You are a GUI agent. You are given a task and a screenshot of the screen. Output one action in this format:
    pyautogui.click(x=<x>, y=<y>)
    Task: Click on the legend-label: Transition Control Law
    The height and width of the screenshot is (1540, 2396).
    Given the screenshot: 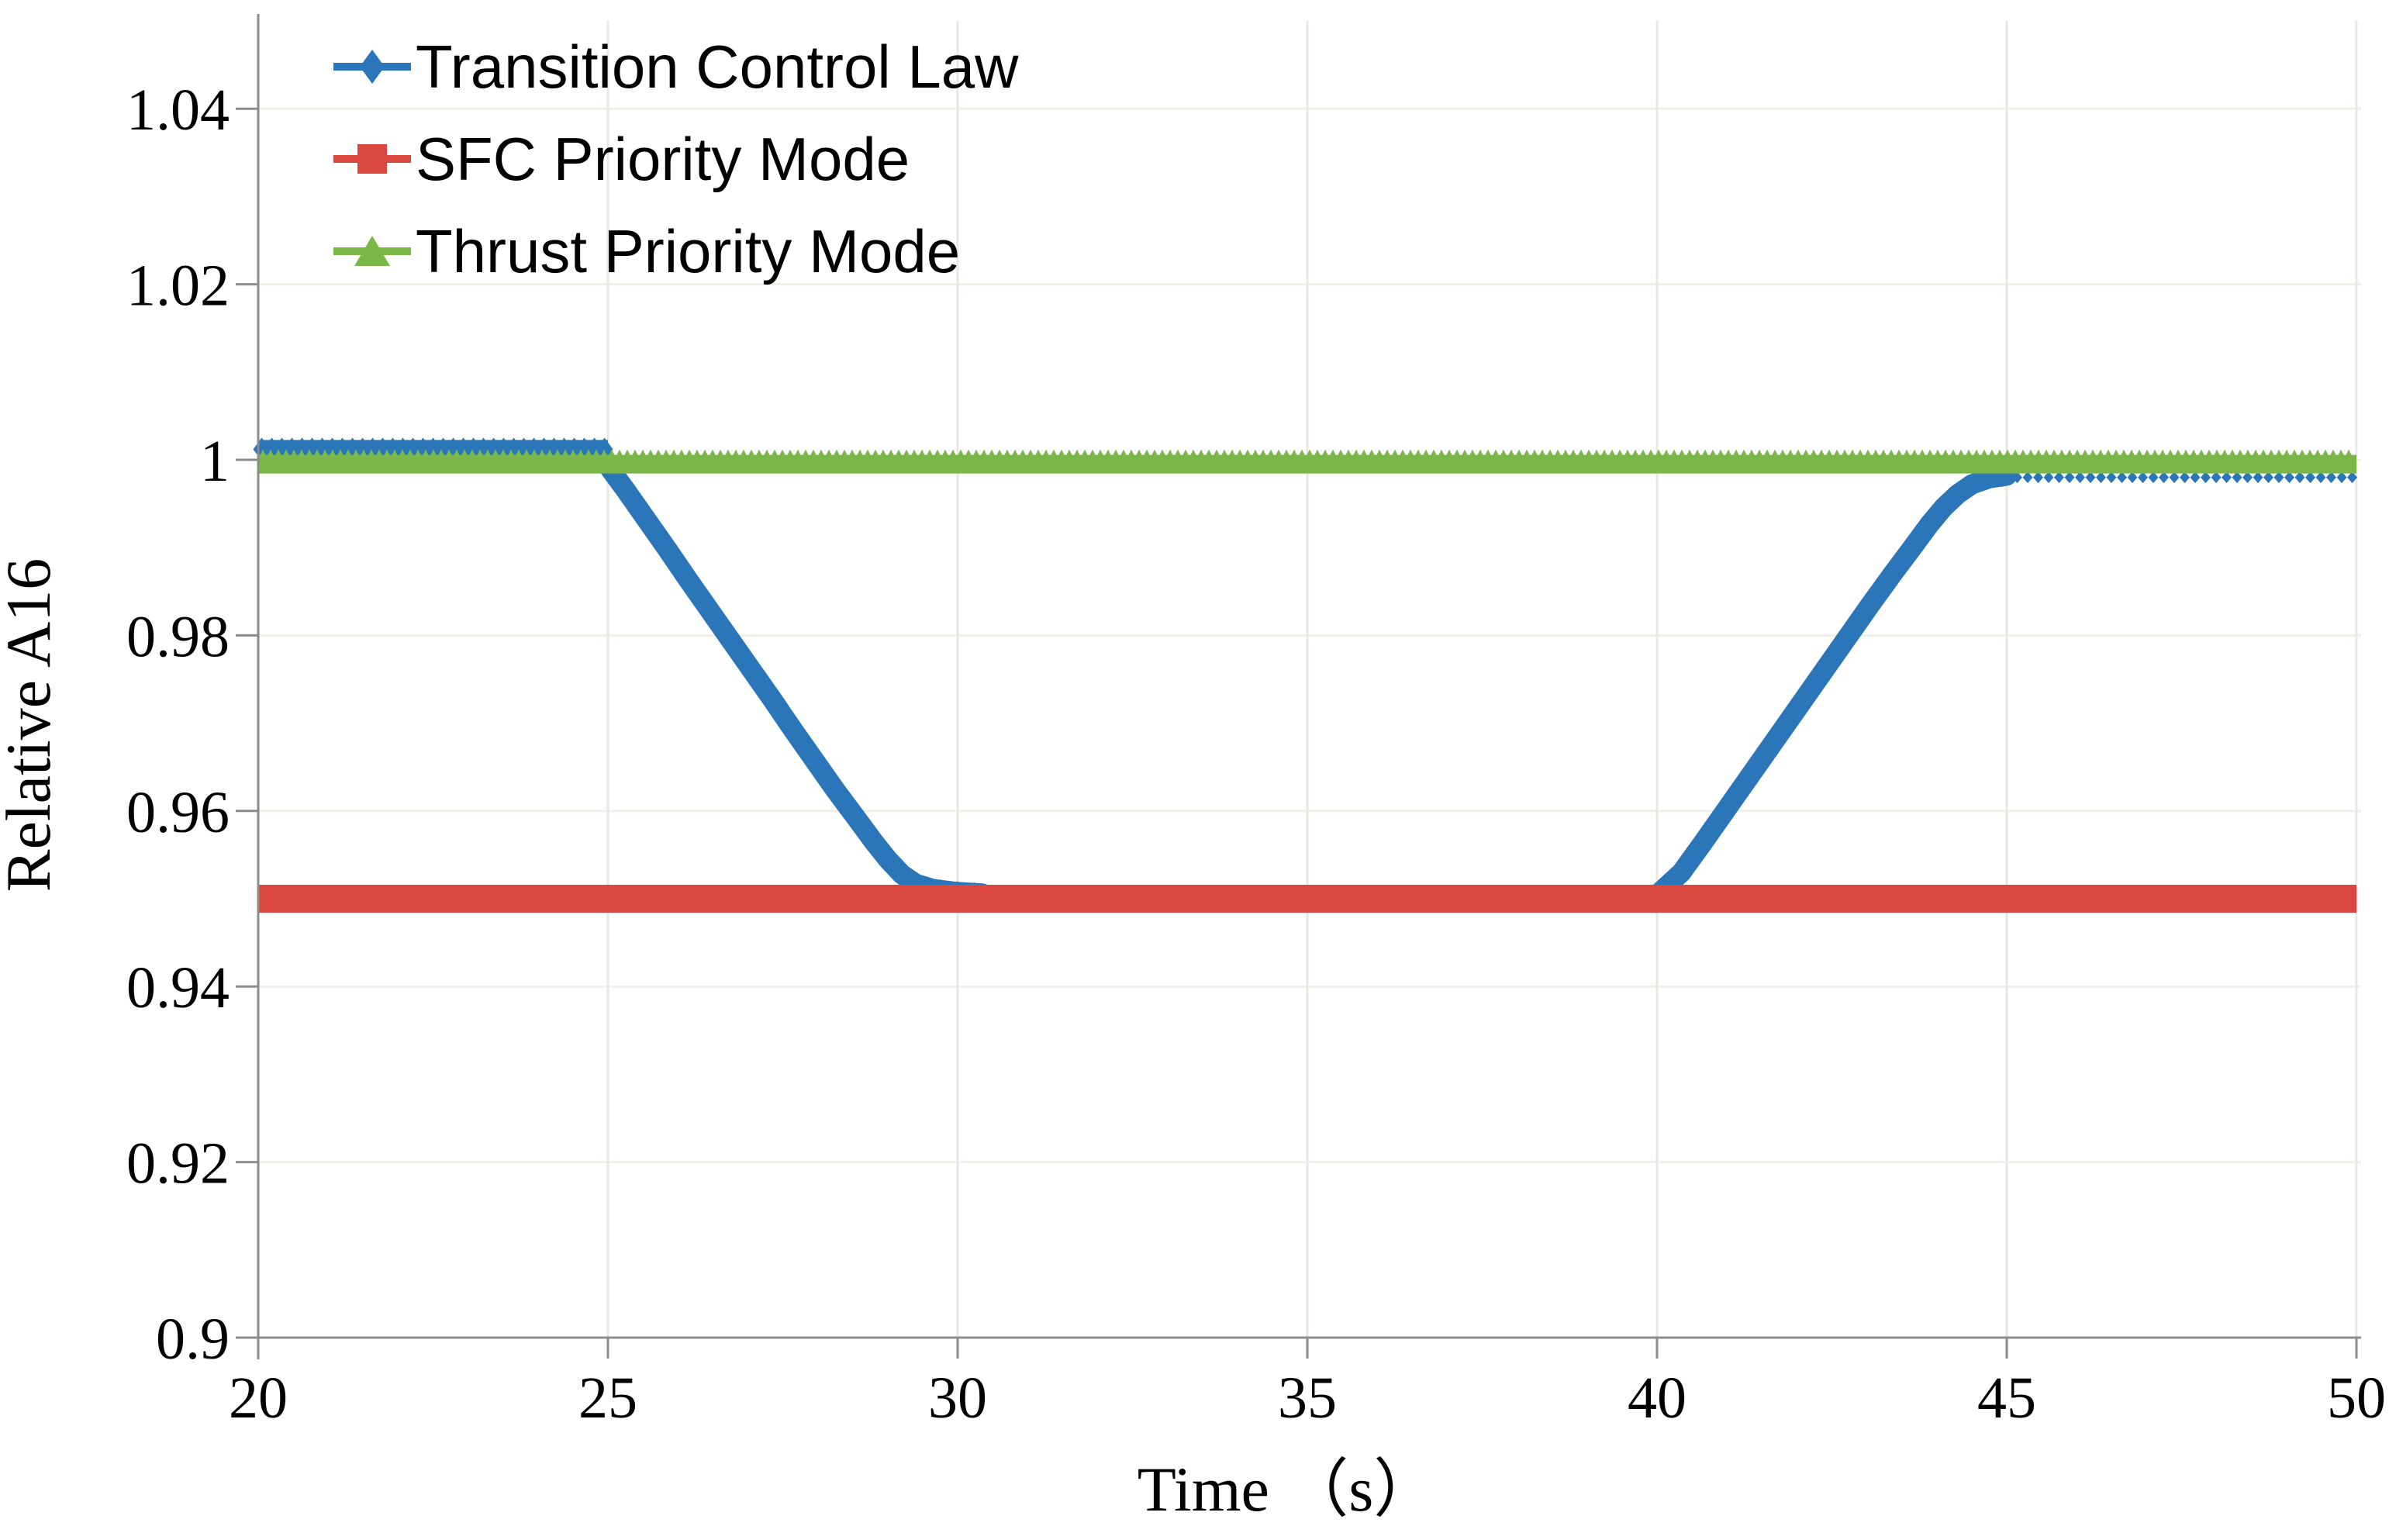 What is the action you would take?
    pyautogui.click(x=717, y=66)
    